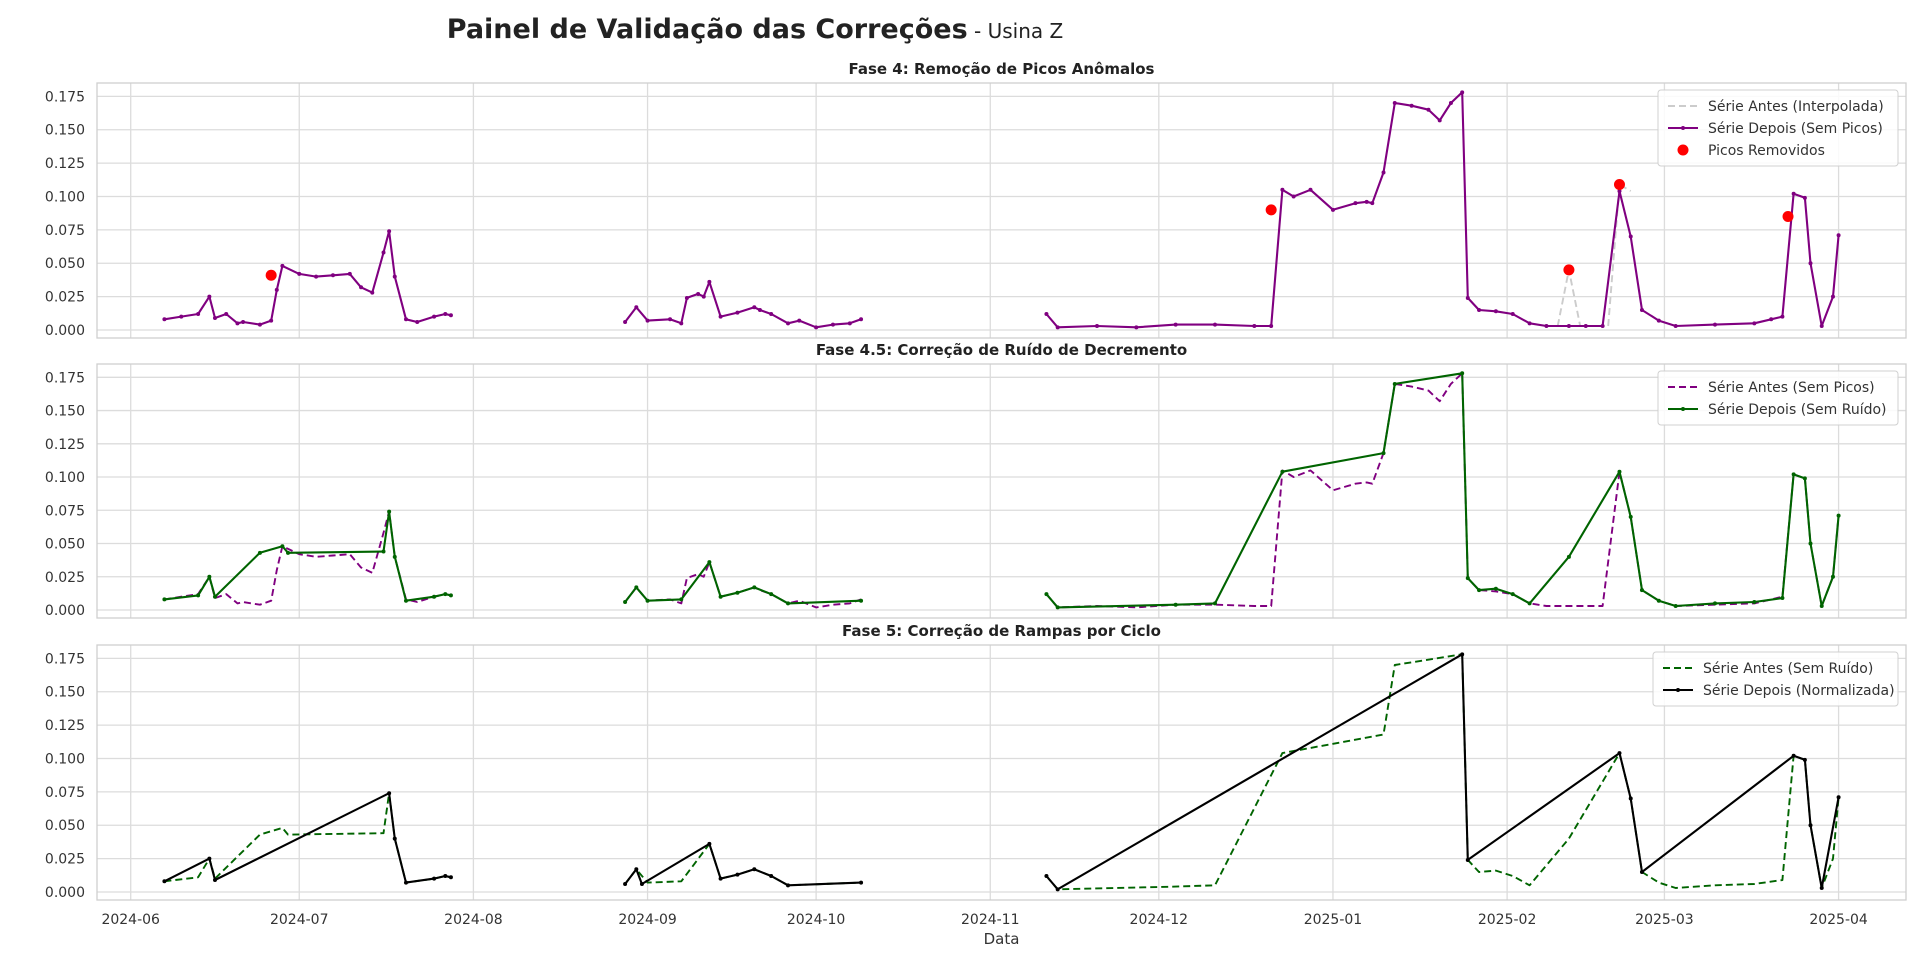  Describe the element at coordinates (65, 445) in the screenshot. I see `y-tick-label: 0.125` at that location.